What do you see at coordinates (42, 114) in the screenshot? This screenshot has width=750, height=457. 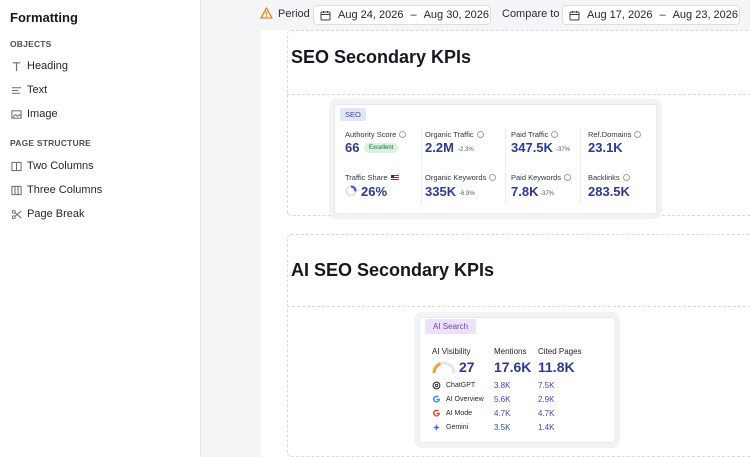 I see `sidebar-item-label: Image` at bounding box center [42, 114].